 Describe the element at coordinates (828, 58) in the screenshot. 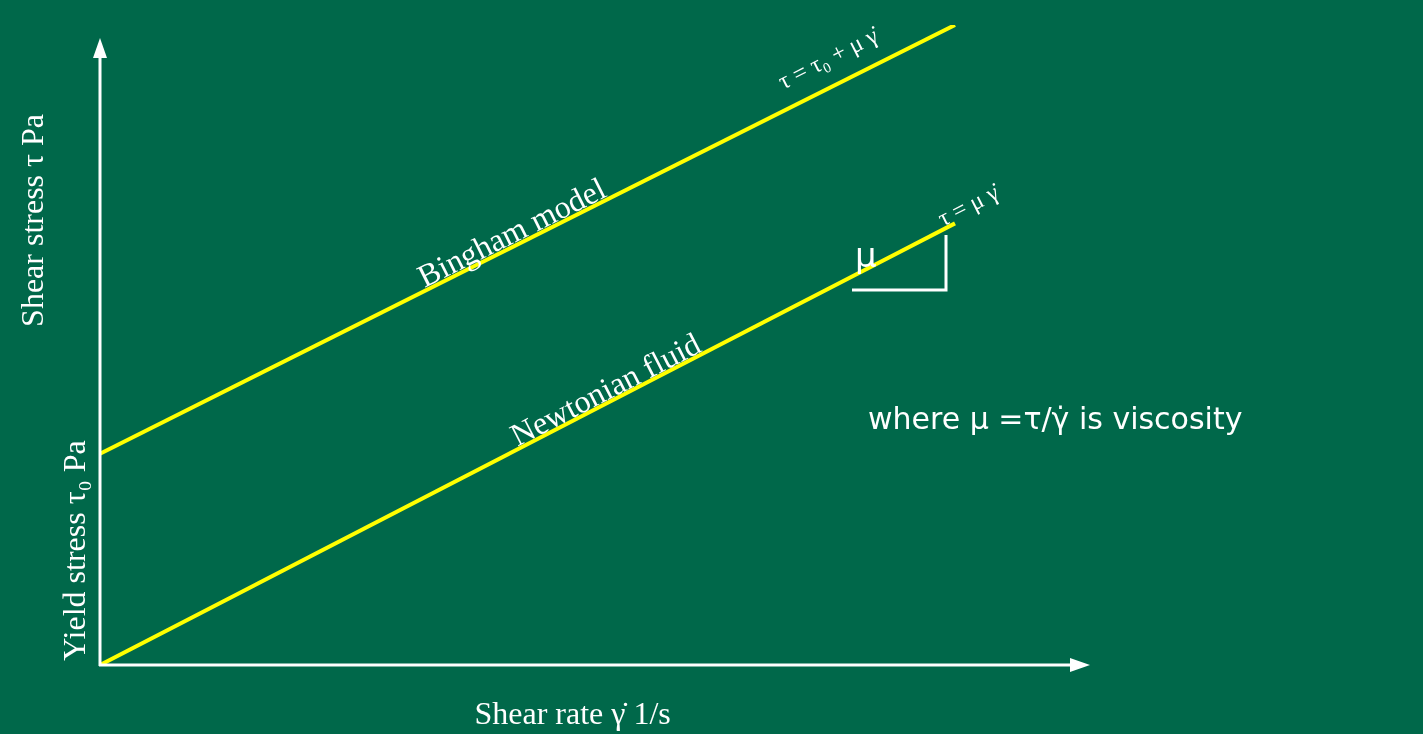

I see `annotation: τ = τ₀ + μ γ̇` at that location.